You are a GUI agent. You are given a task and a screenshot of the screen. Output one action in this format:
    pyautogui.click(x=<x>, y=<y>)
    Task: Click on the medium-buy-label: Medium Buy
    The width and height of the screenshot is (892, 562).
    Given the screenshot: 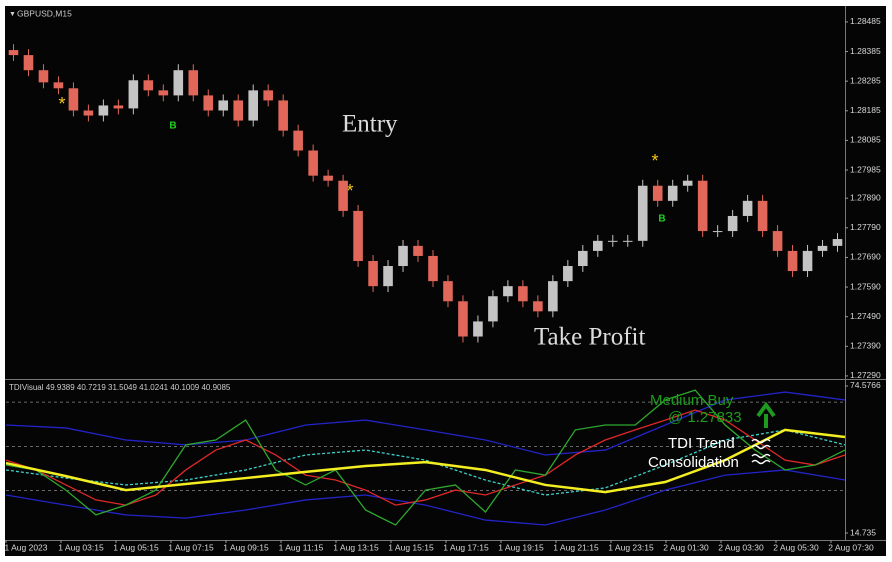 What is the action you would take?
    pyautogui.click(x=692, y=400)
    